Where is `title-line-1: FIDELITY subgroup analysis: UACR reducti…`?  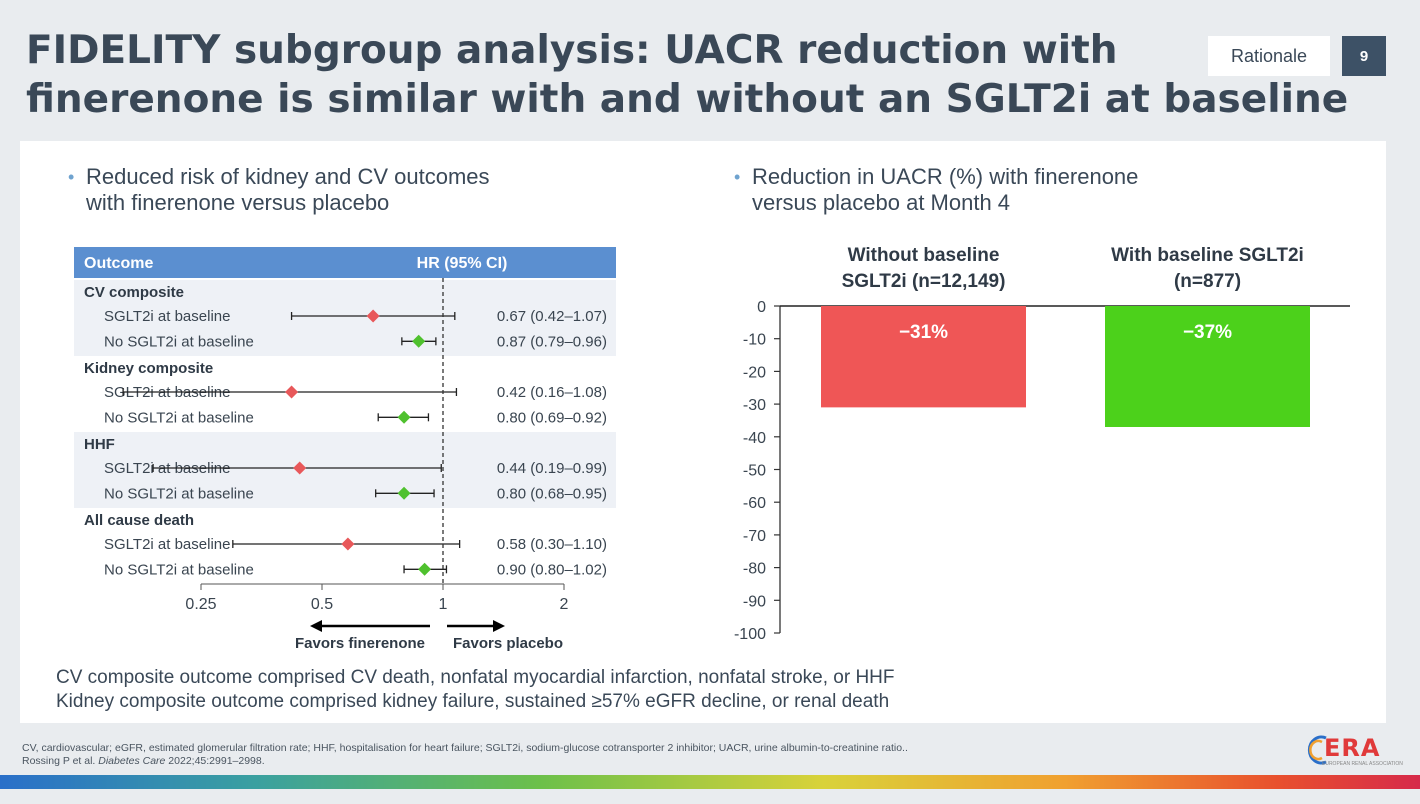
title-line-1: FIDELITY subgroup analysis: UACR reducti… is located at coordinates (572, 50).